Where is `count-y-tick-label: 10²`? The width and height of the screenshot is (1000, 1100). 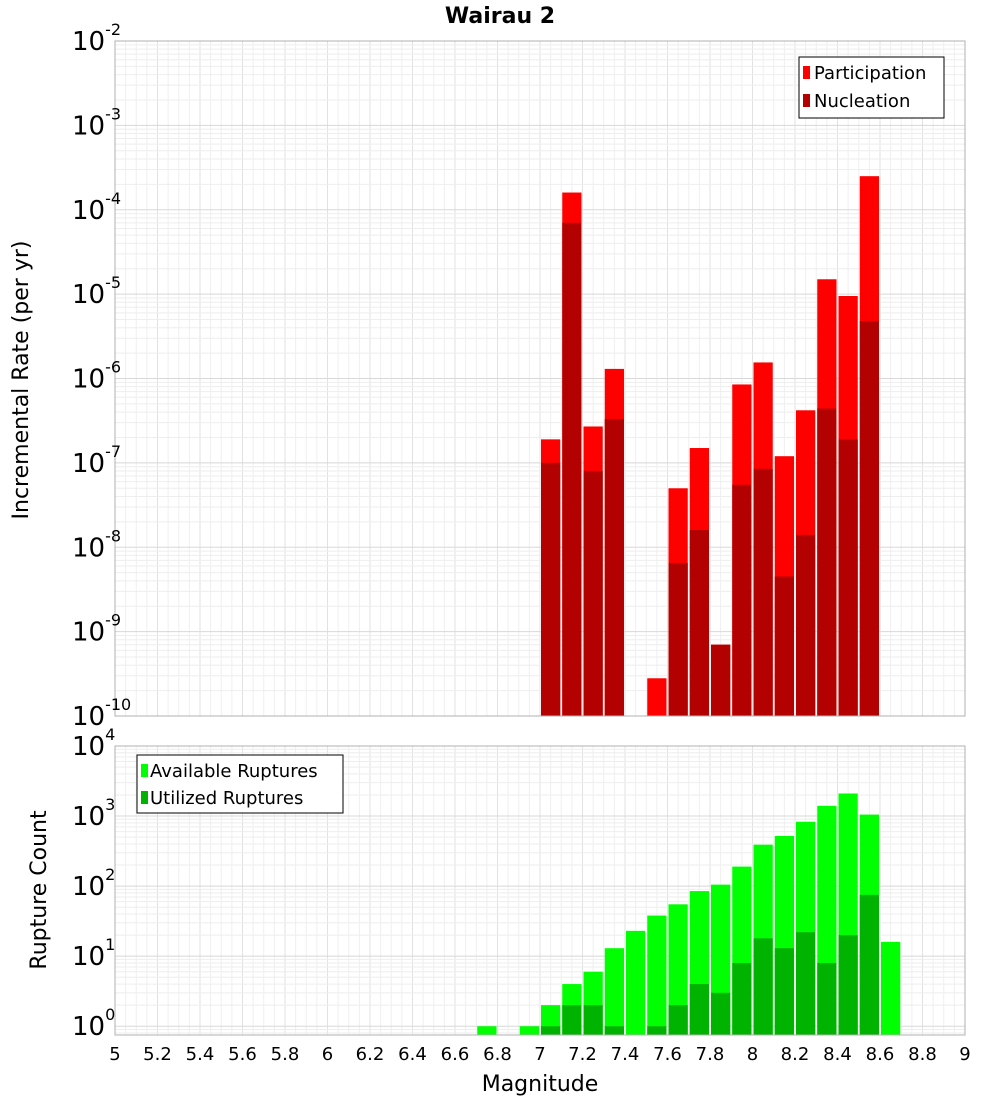
count-y-tick-label: 10² is located at coordinates (93, 883).